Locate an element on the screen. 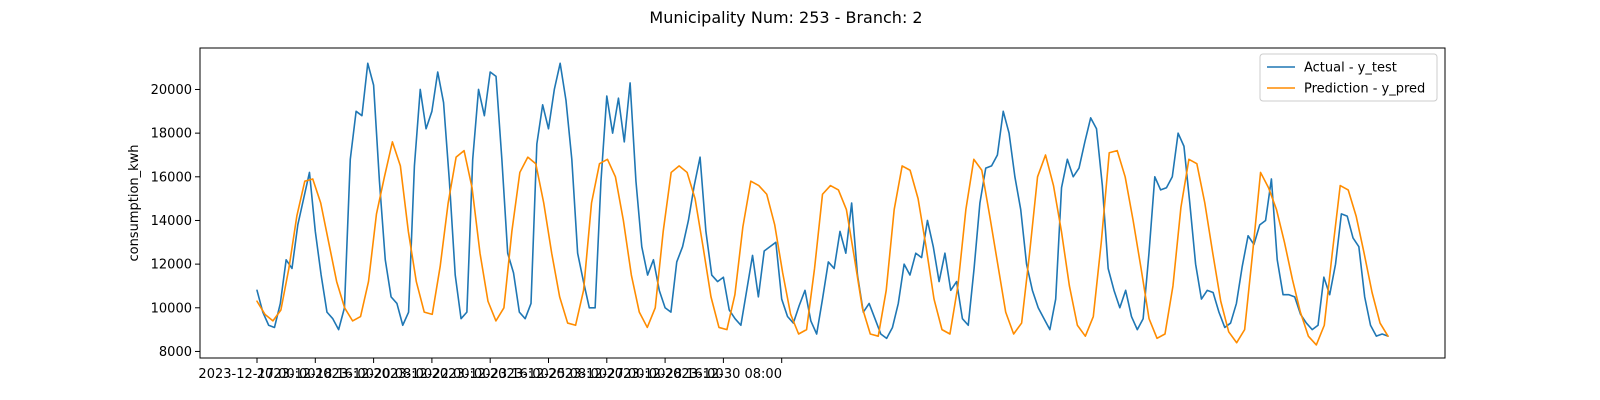 The width and height of the screenshot is (1600, 400). y-tick-label: 14000 is located at coordinates (171, 221).